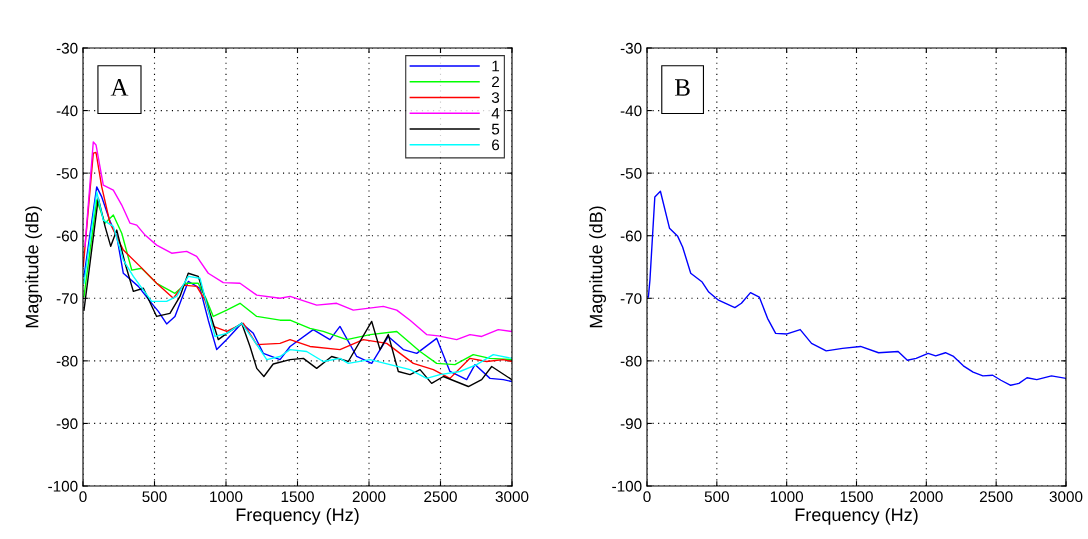 The image size is (1088, 539). What do you see at coordinates (496, 66) in the screenshot?
I see `legend-label: 1` at bounding box center [496, 66].